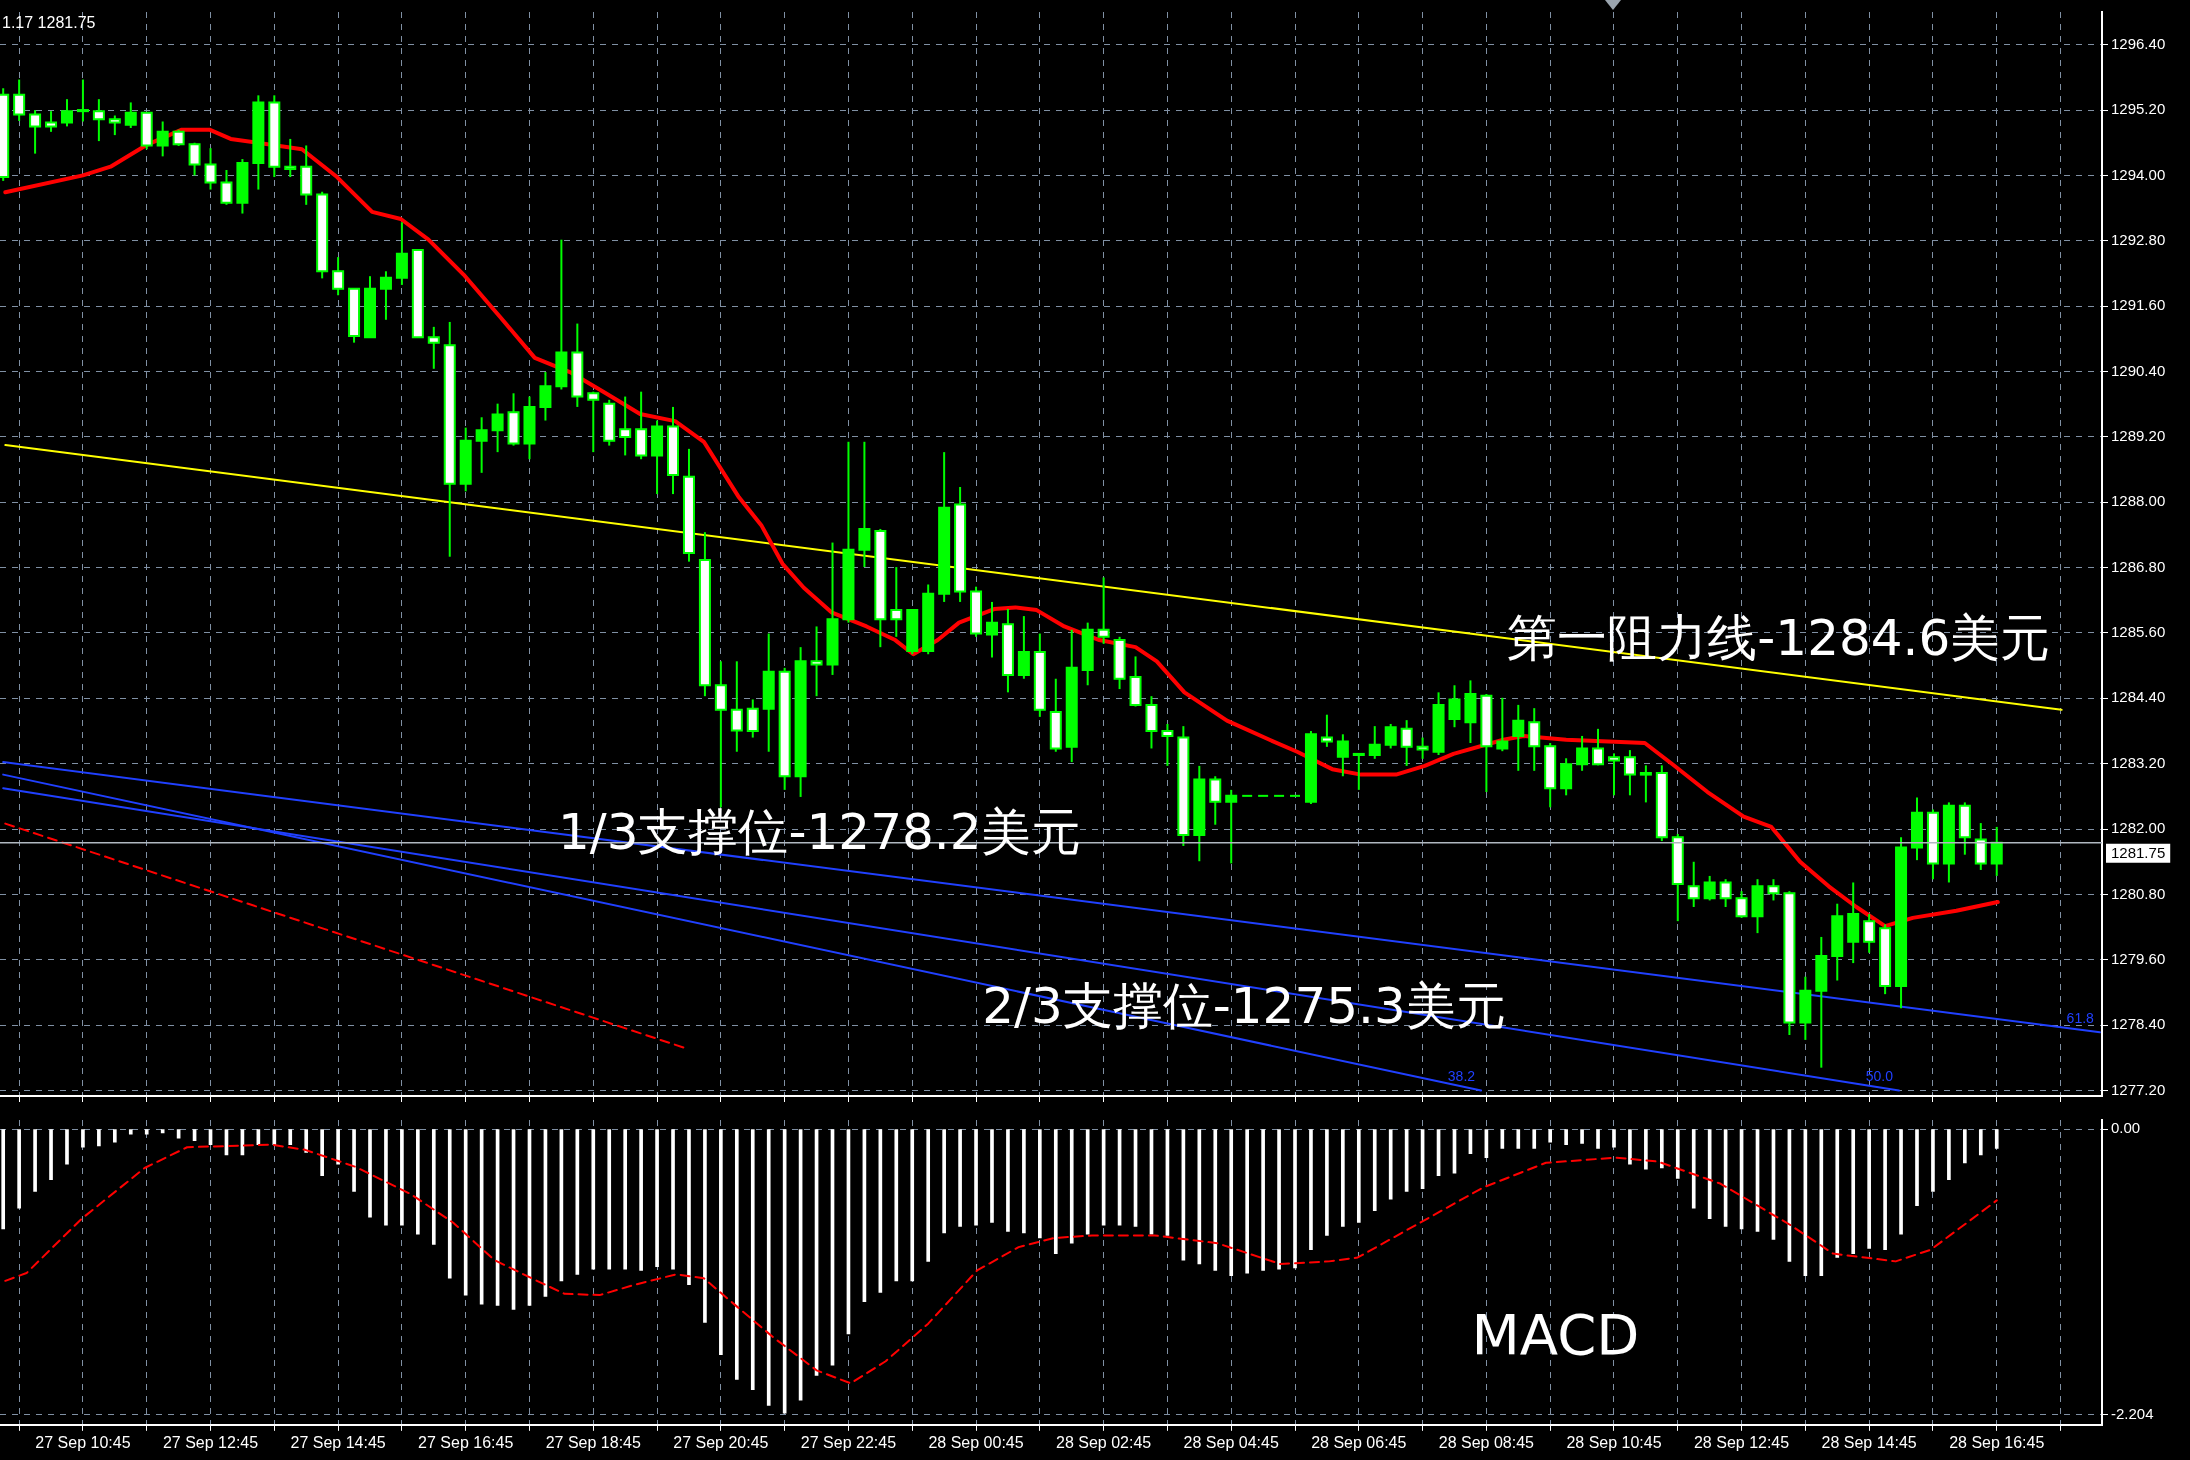 The height and width of the screenshot is (1460, 2190). What do you see at coordinates (1461, 1076) in the screenshot?
I see `series-label: 38.2` at bounding box center [1461, 1076].